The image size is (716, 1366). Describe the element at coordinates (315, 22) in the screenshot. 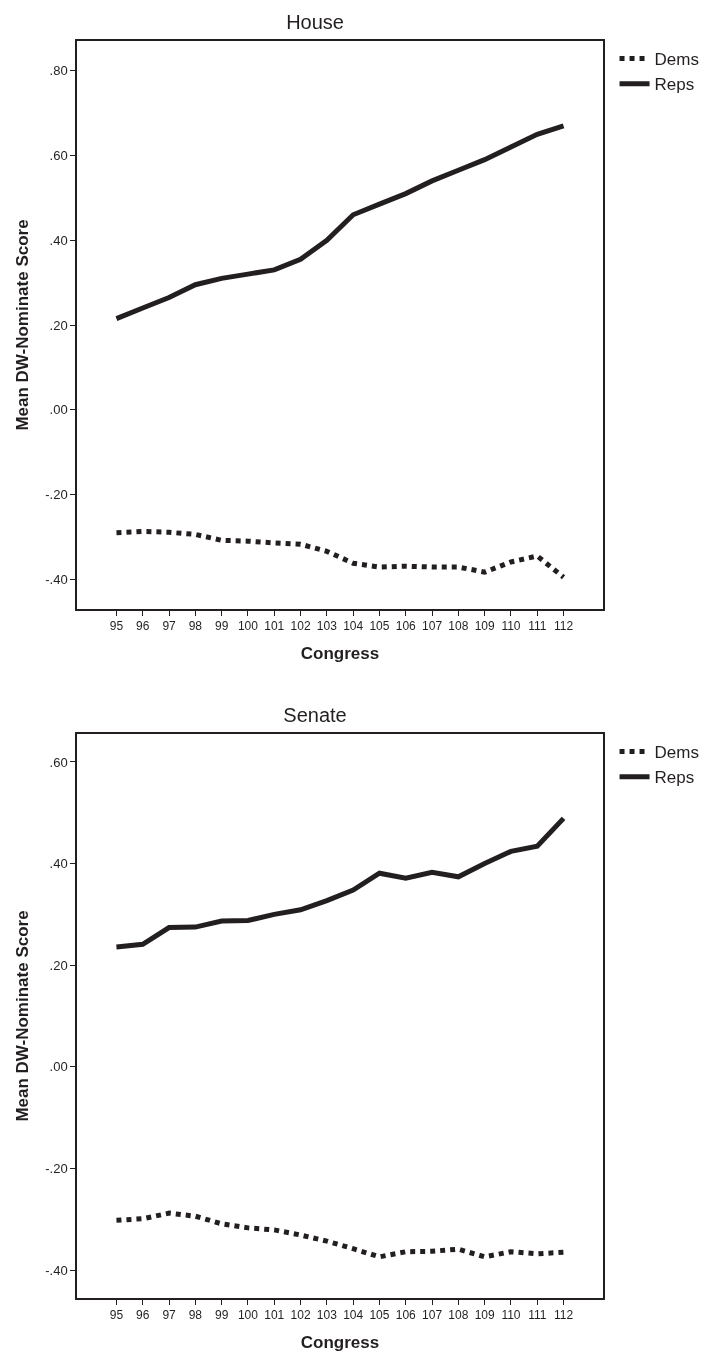

I see `chart-title: House` at that location.